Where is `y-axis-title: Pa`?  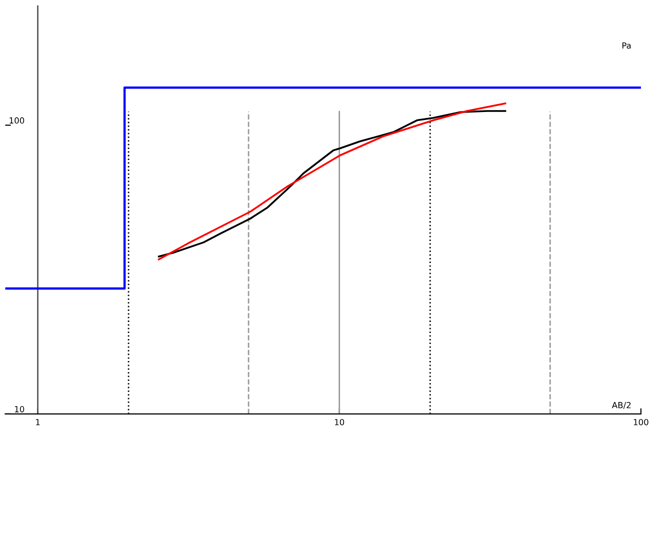 y-axis-title: Pa is located at coordinates (626, 45).